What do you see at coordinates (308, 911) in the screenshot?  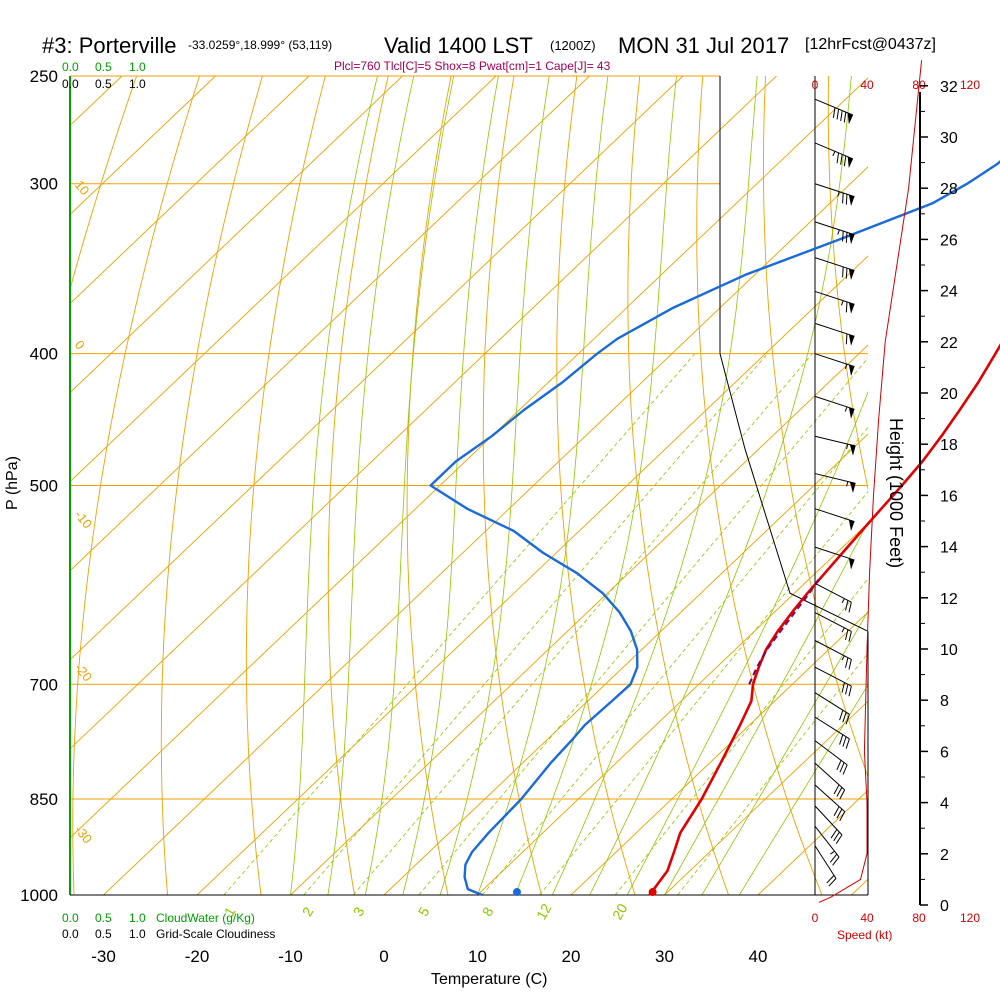 I see `mixing-ratio-label: 2` at bounding box center [308, 911].